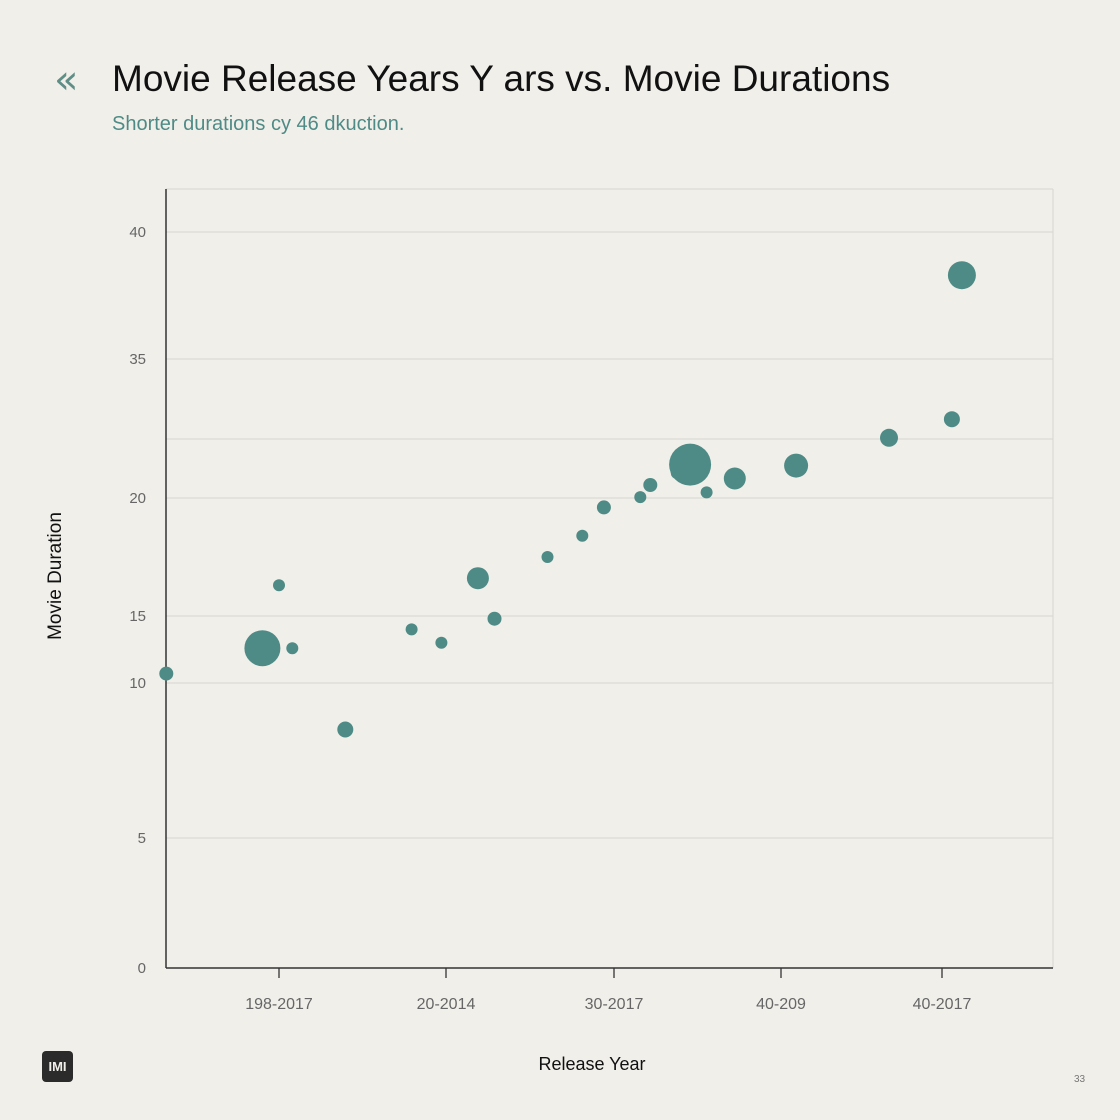 The image size is (1120, 1120). Describe the element at coordinates (279, 1004) in the screenshot. I see `x-tick-label: 198-2017` at that location.